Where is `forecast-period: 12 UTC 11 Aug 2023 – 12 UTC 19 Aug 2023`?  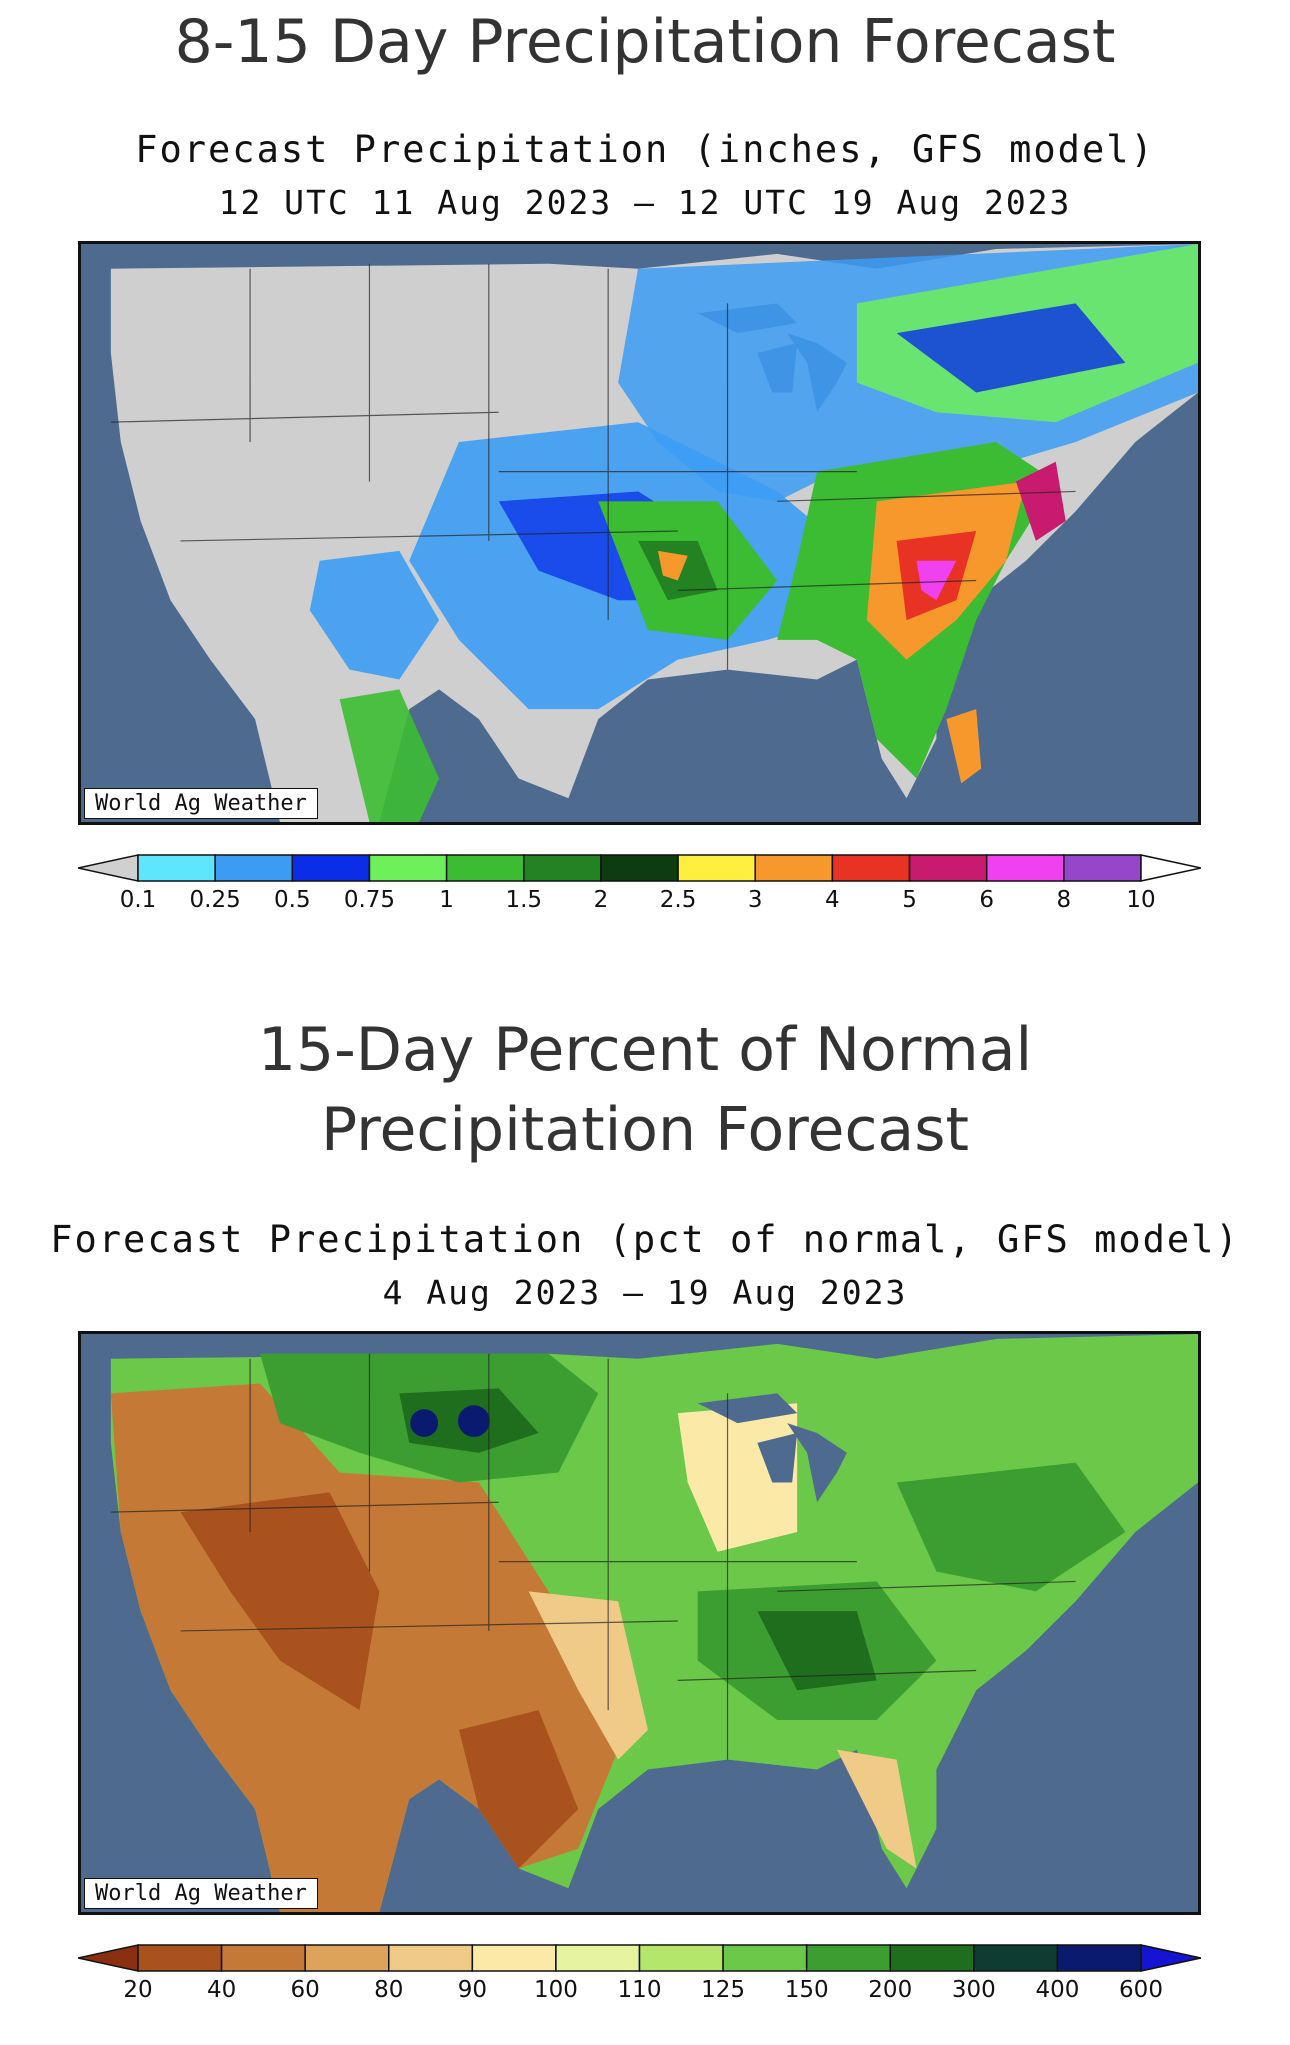
forecast-period: 12 UTC 11 Aug 2023 – 12 UTC 19 Aug 2023 is located at coordinates (645, 202).